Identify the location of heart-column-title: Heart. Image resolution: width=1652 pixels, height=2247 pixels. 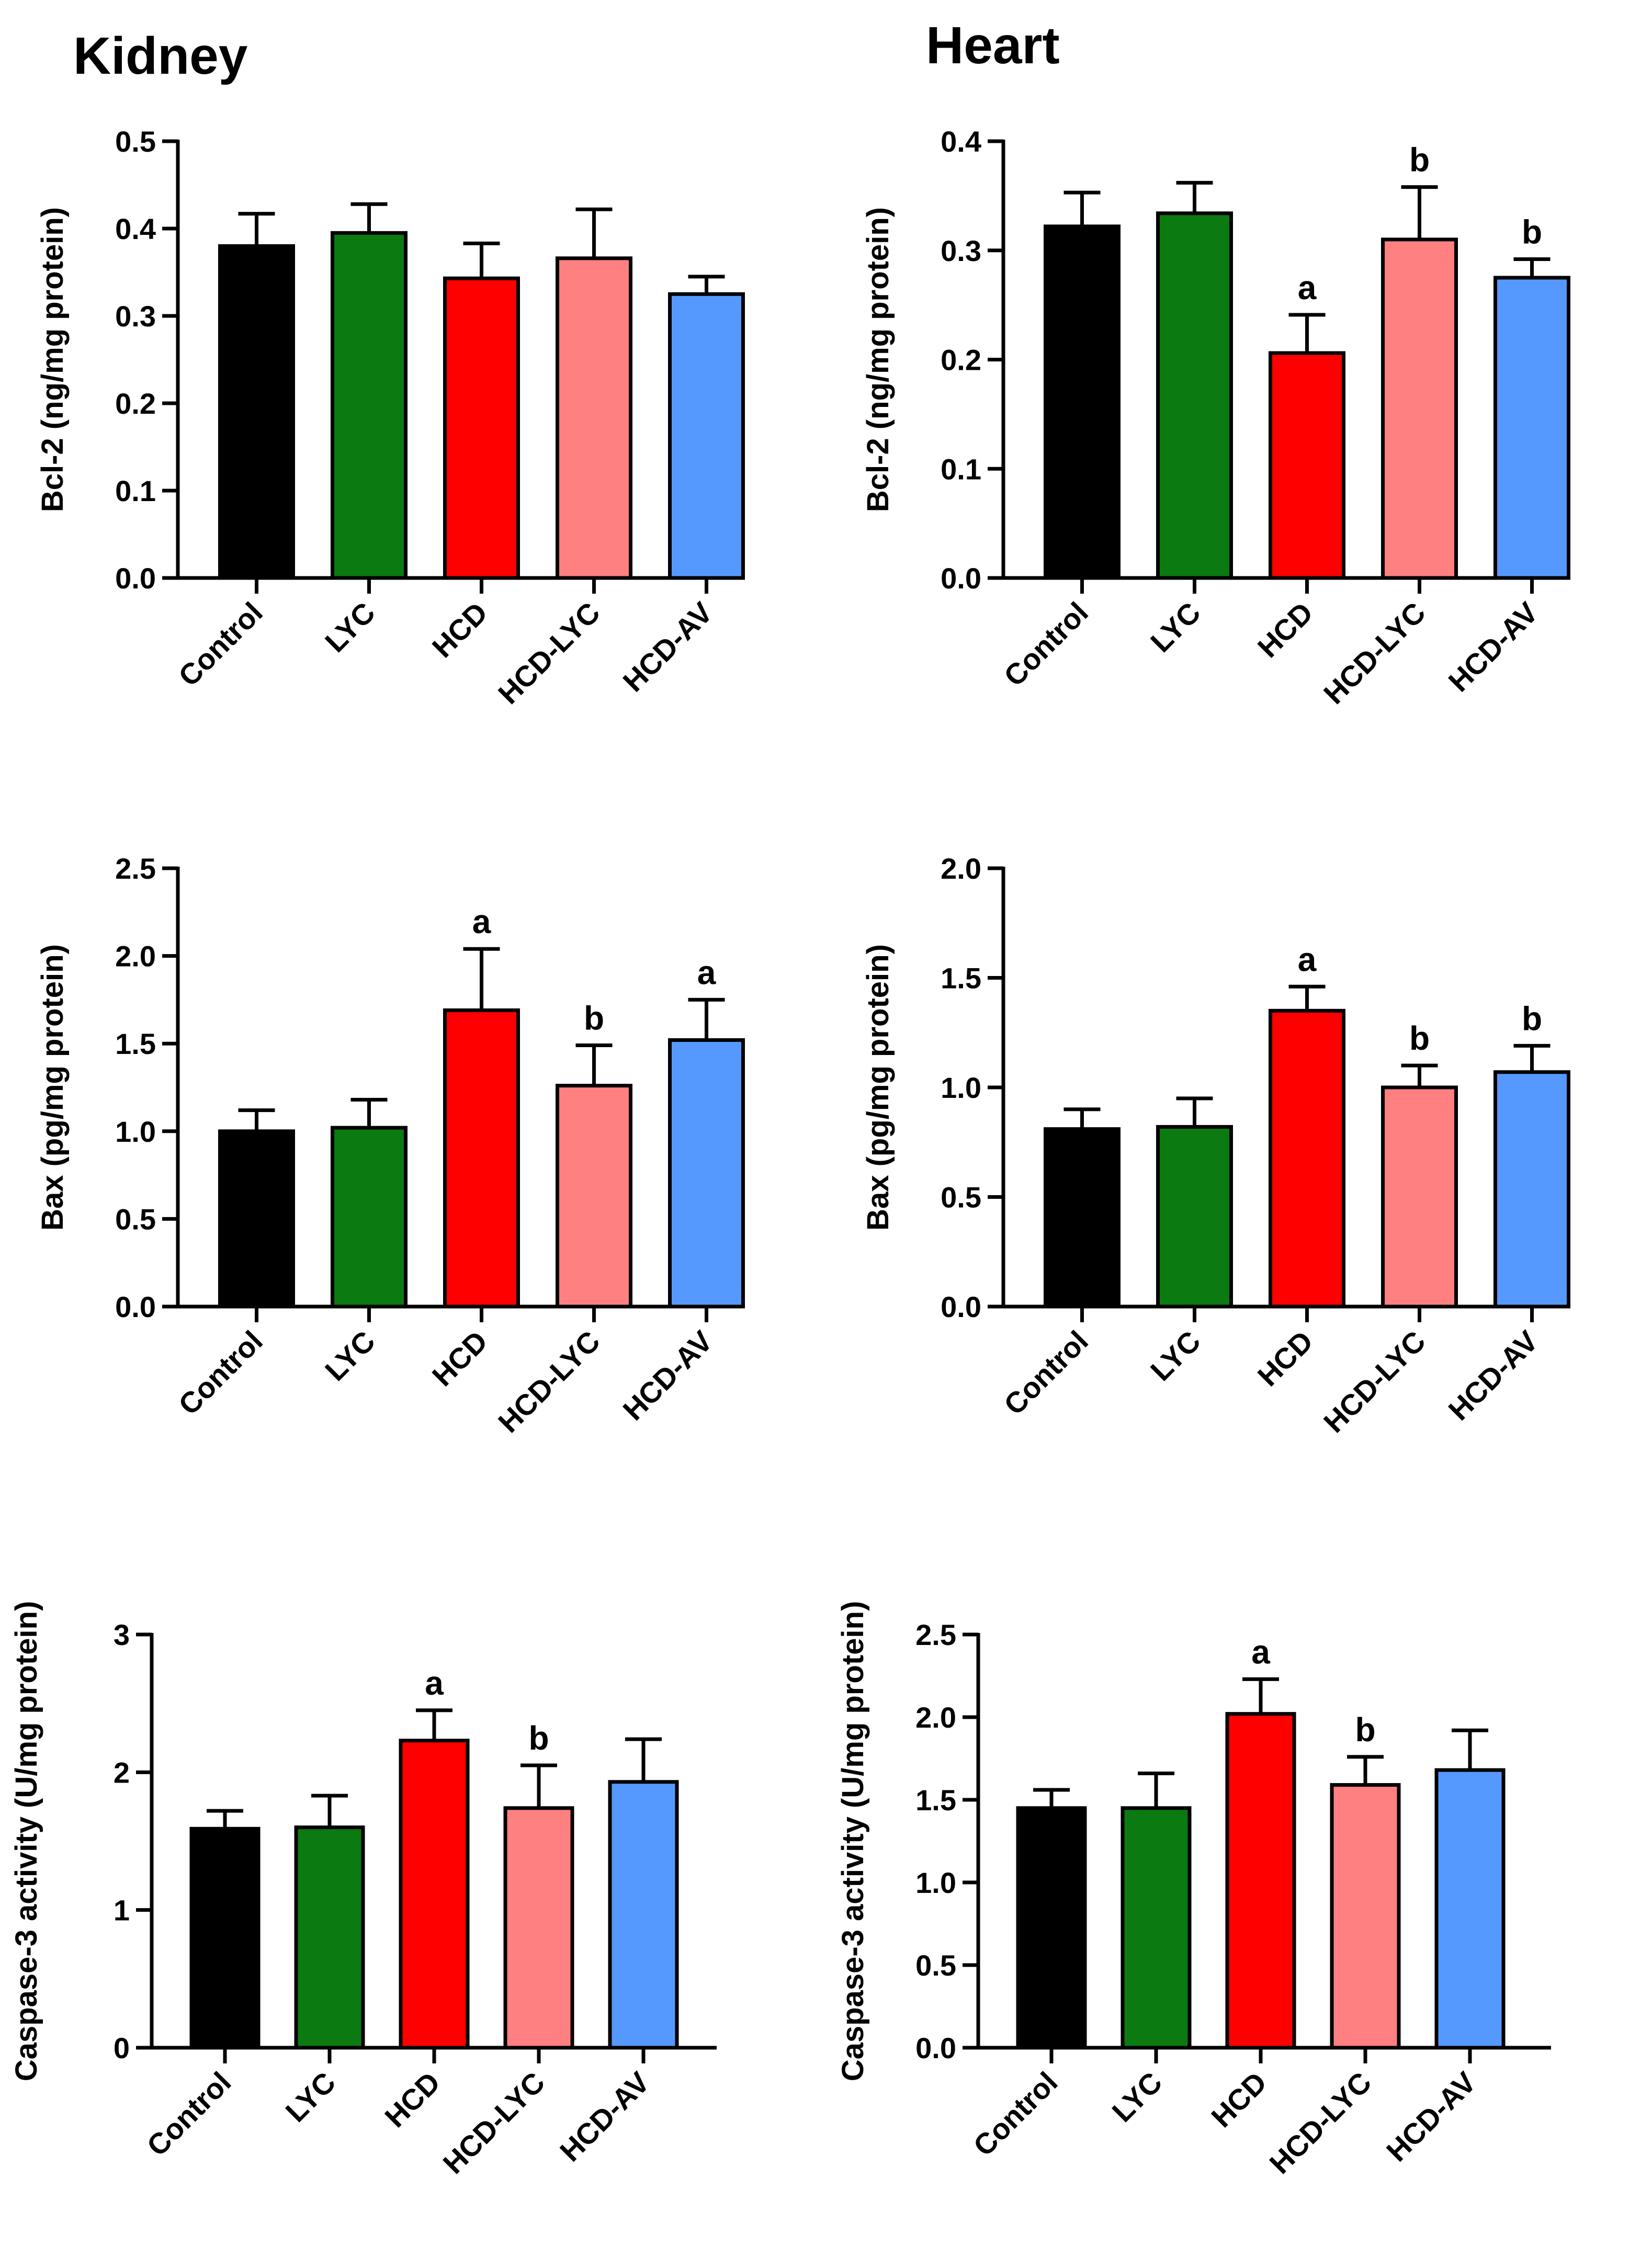
(993, 45).